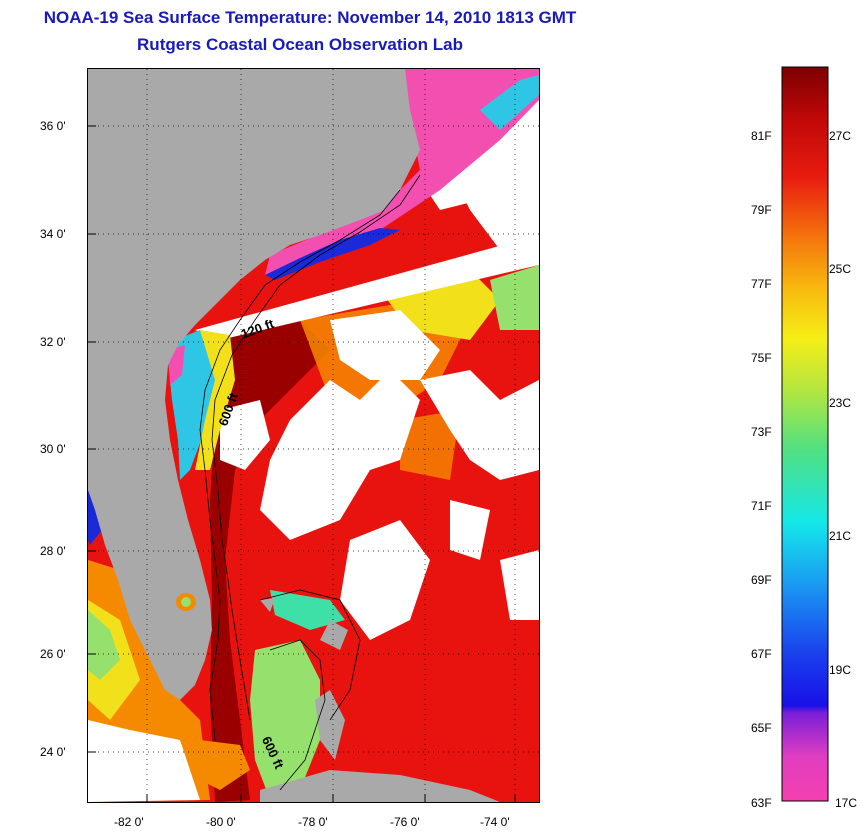  I want to click on lon-label-82: -82 0', so click(129, 822).